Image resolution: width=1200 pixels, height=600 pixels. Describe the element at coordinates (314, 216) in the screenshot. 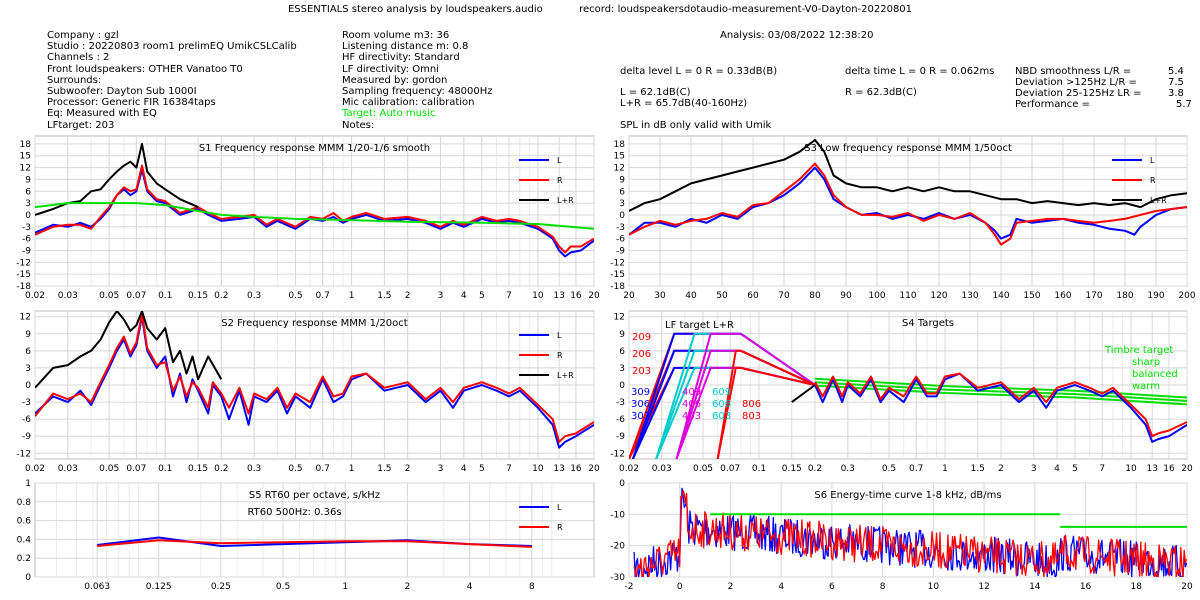

I see `series-target` at that location.